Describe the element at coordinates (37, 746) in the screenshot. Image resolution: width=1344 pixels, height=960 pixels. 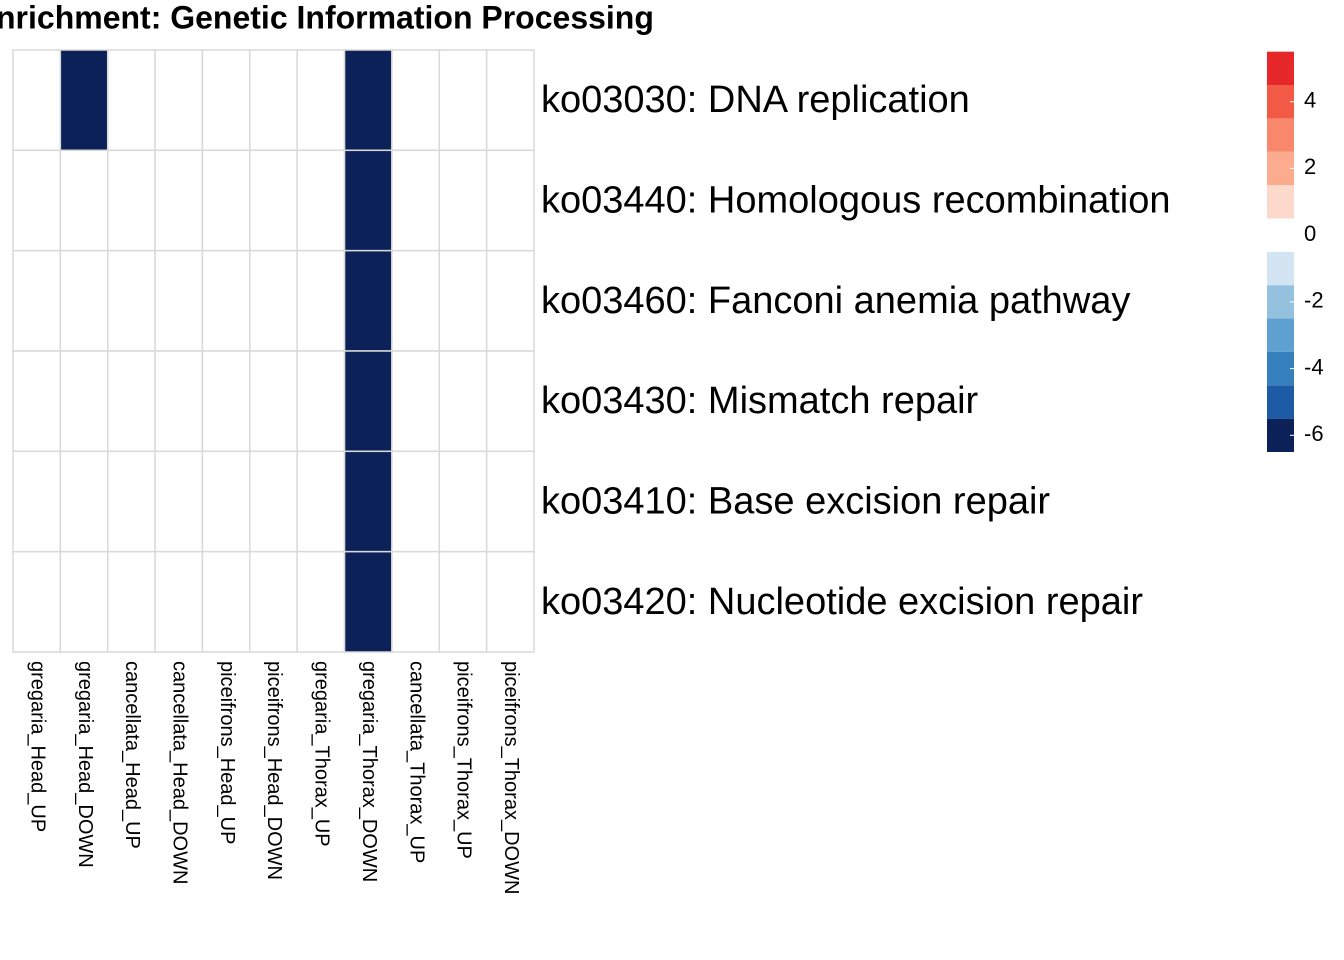
I see `column-label: gregaria_Head_UP` at that location.